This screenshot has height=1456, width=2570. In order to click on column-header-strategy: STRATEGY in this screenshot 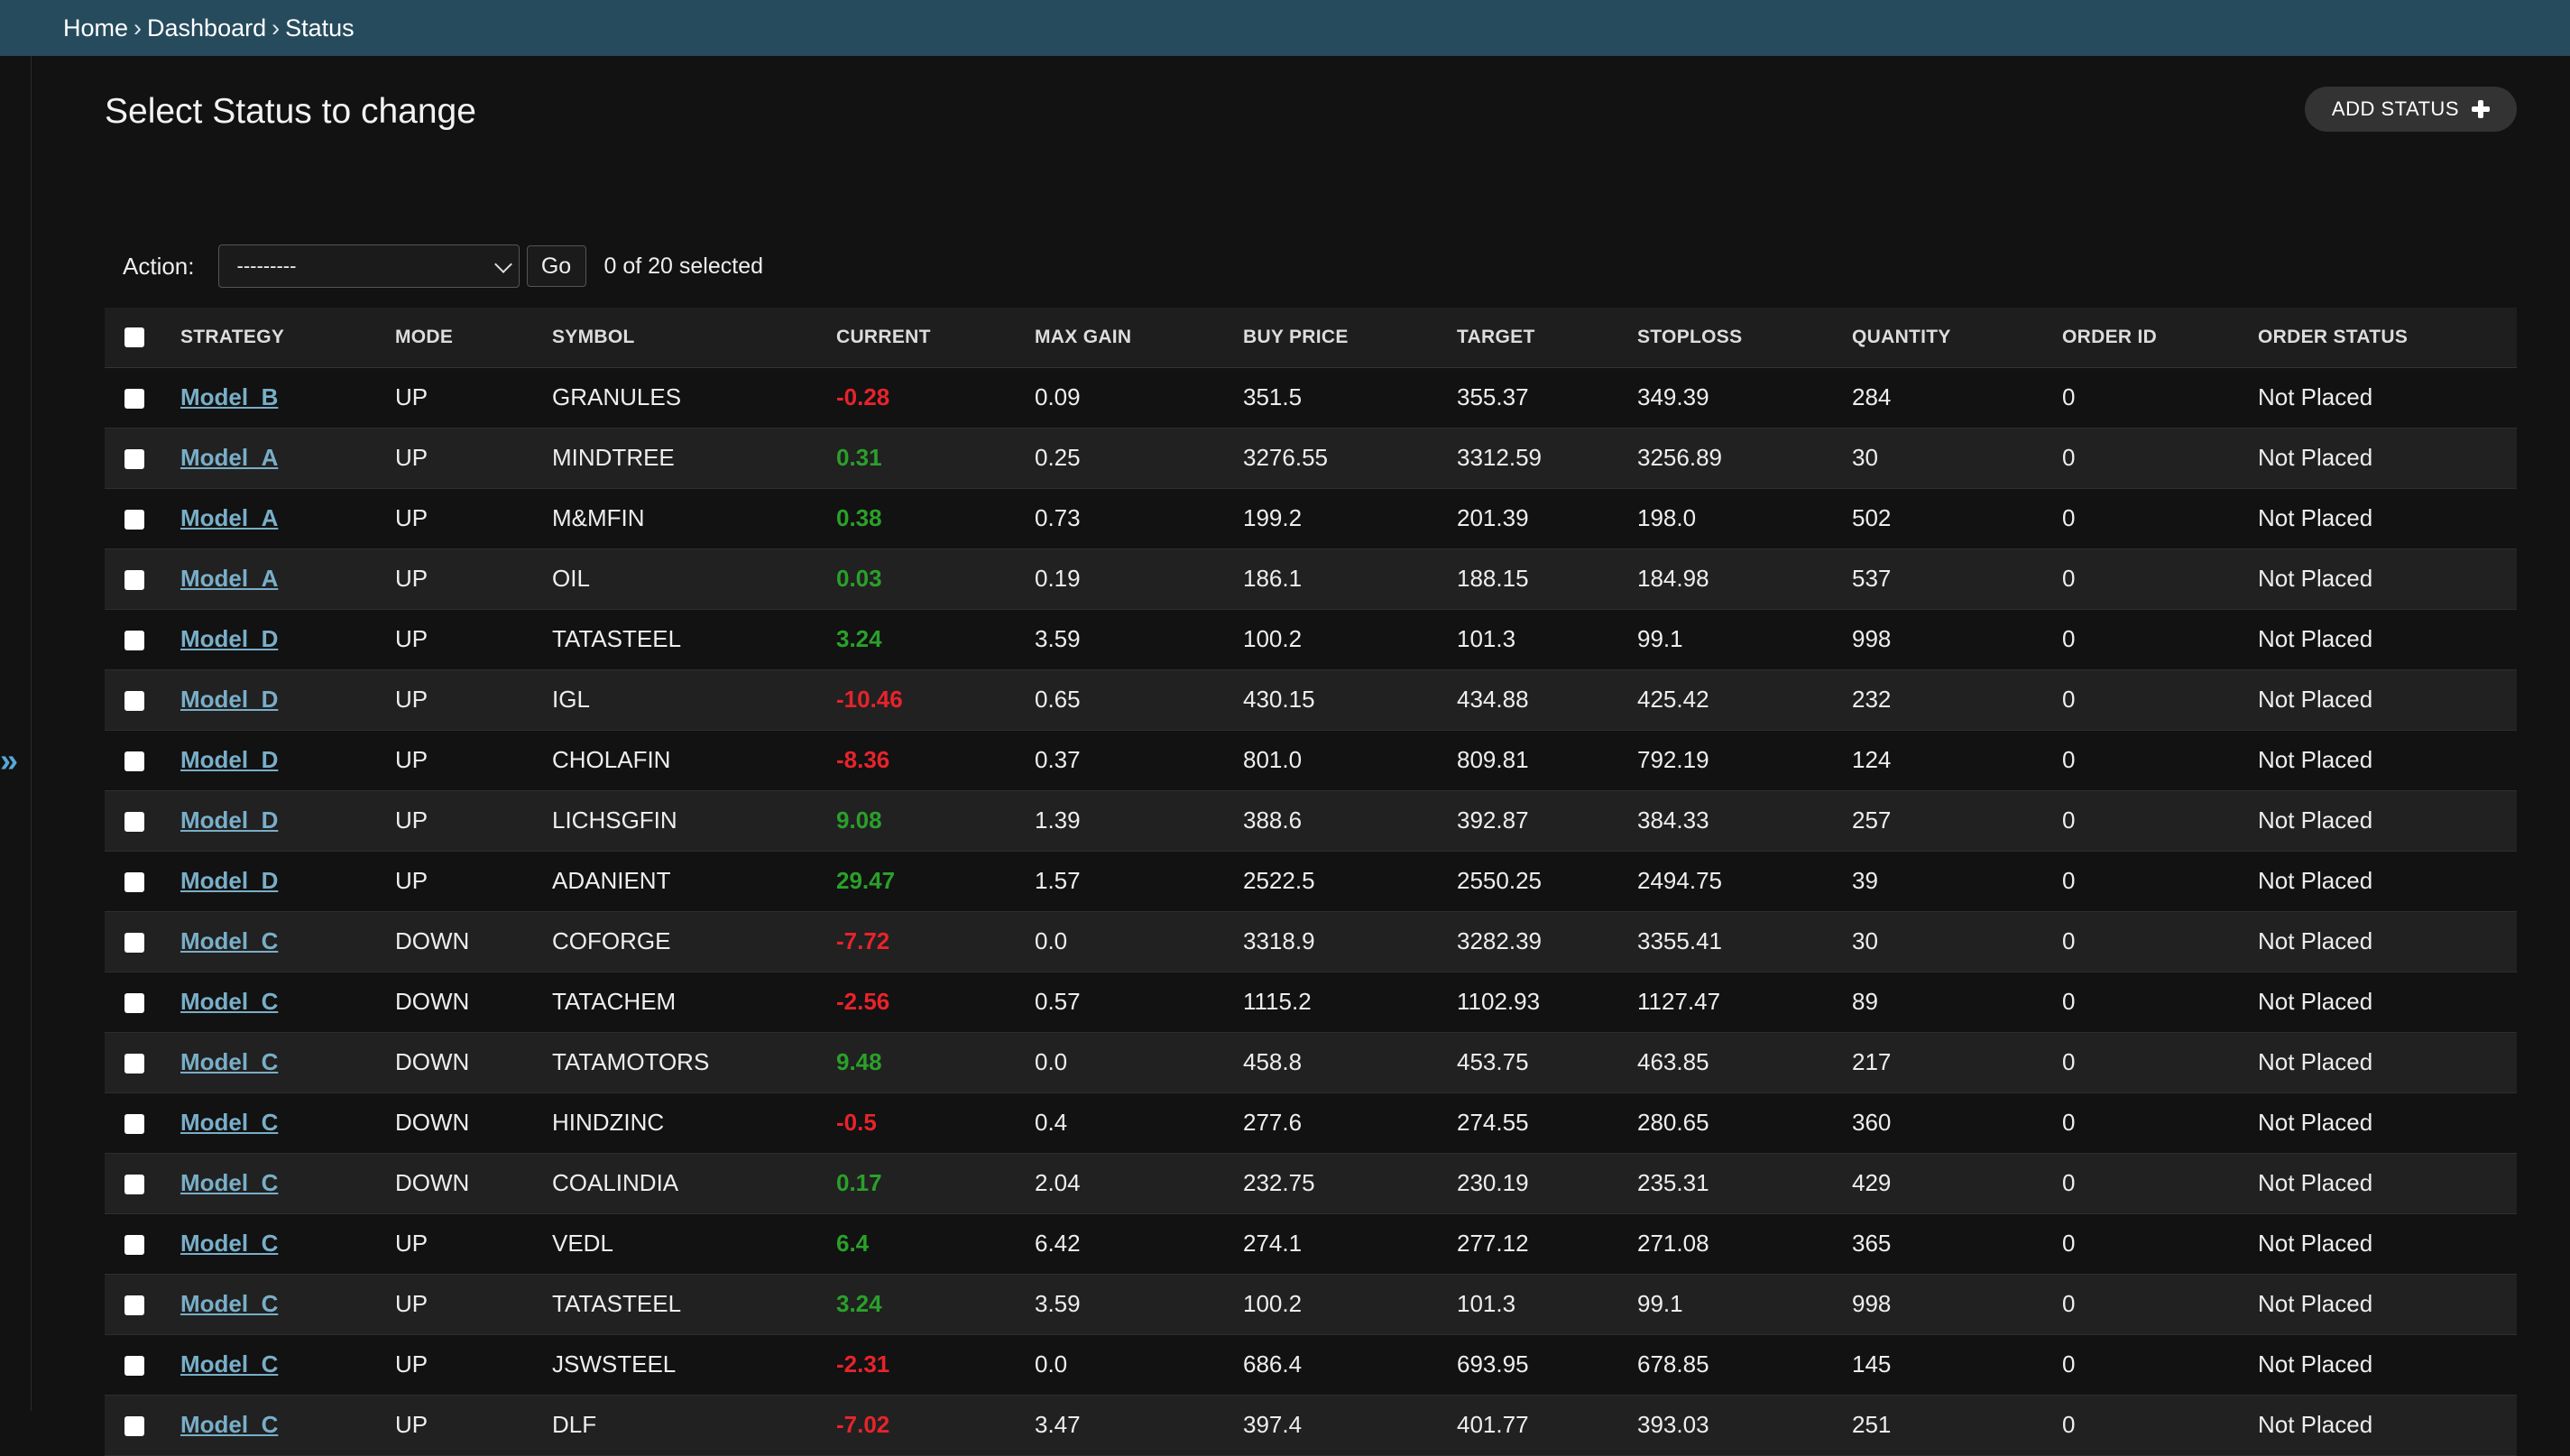, I will do `click(288, 338)`.